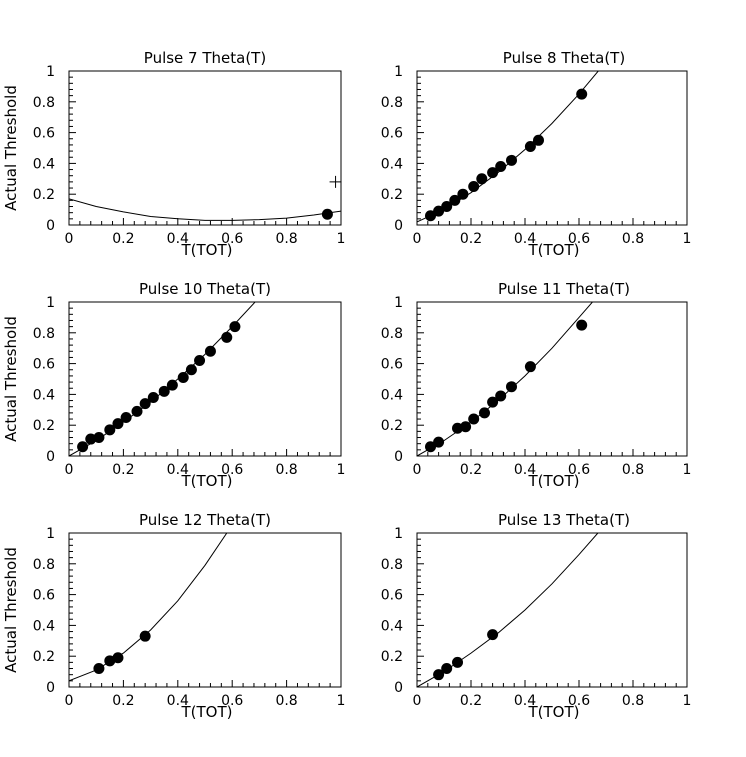 The width and height of the screenshot is (746, 757). Describe the element at coordinates (564, 289) in the screenshot. I see `chart-title: Pulse 11 Theta(T)` at that location.